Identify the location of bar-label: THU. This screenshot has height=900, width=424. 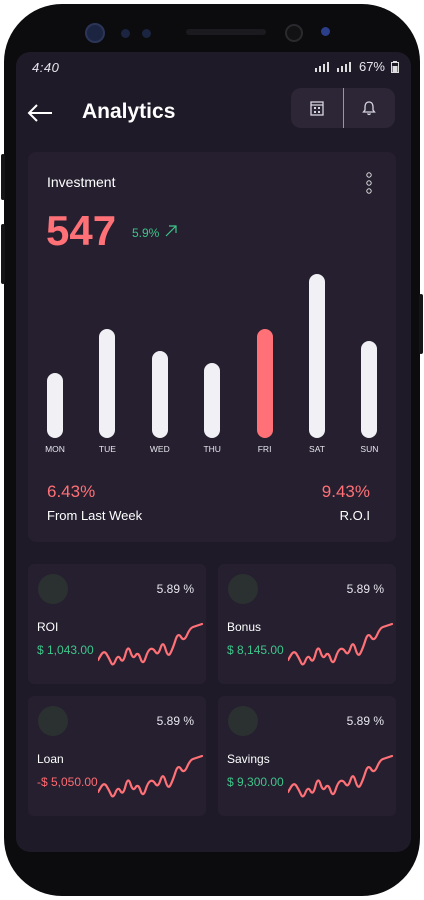
(212, 449).